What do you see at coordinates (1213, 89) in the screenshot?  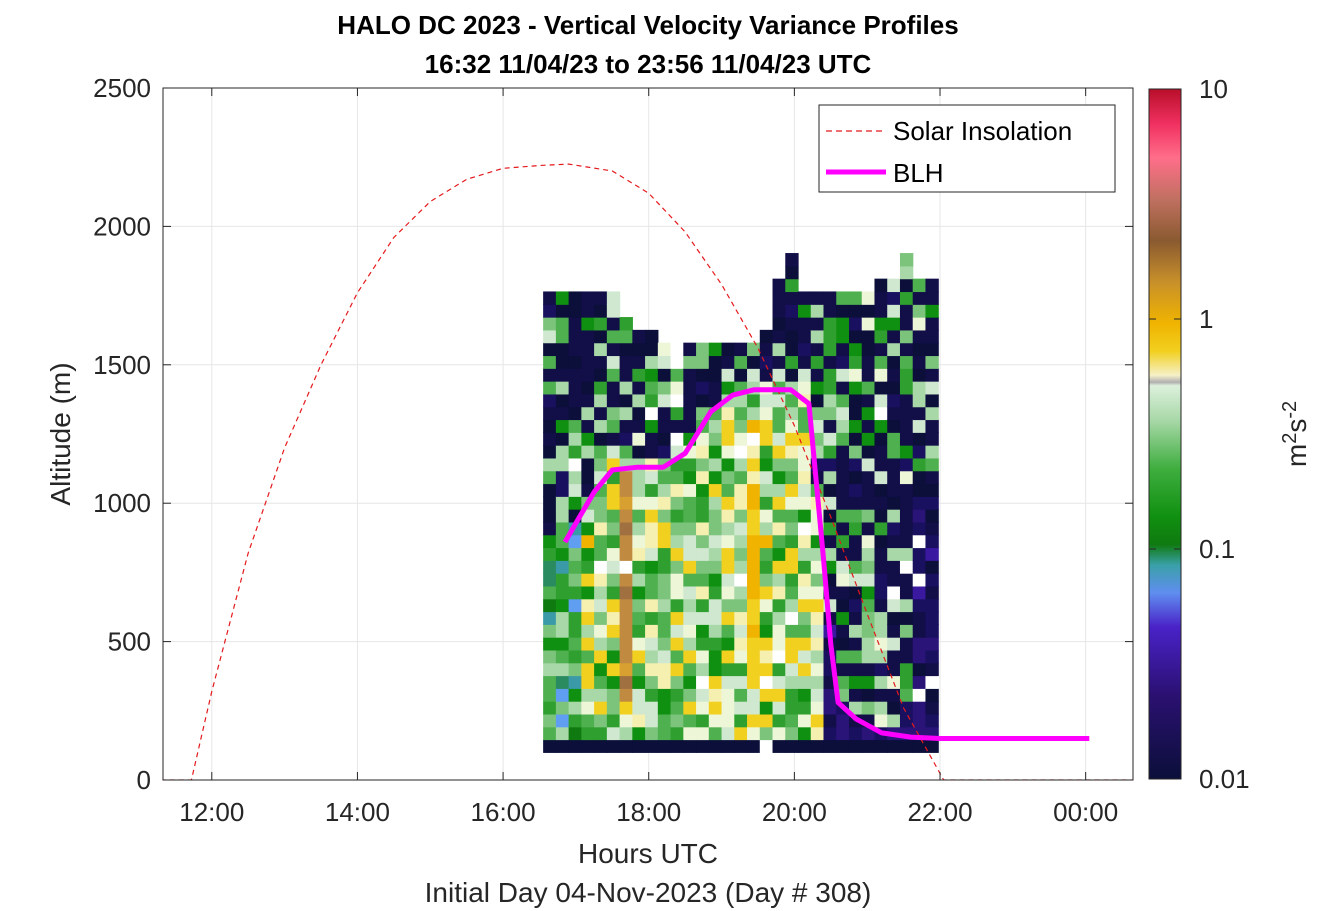 I see `colorbar-tick-label-3: 10` at bounding box center [1213, 89].